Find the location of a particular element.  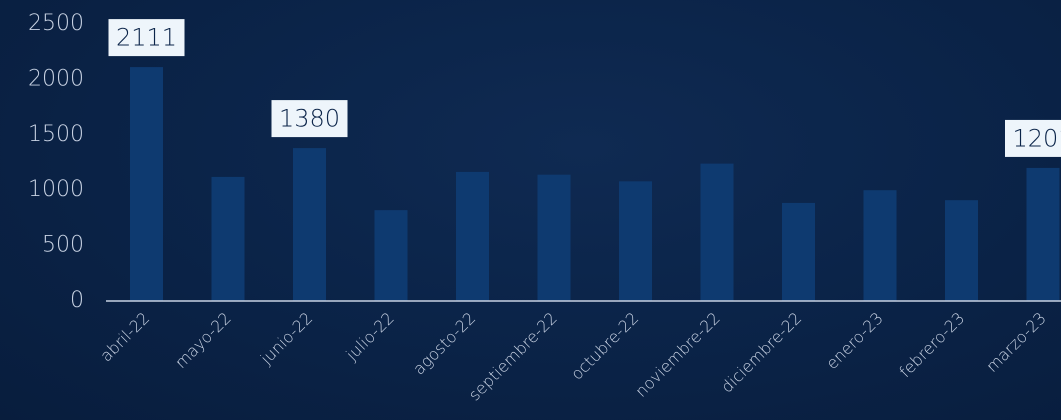

x-tick-label: marzo-23 is located at coordinates (1016, 342).